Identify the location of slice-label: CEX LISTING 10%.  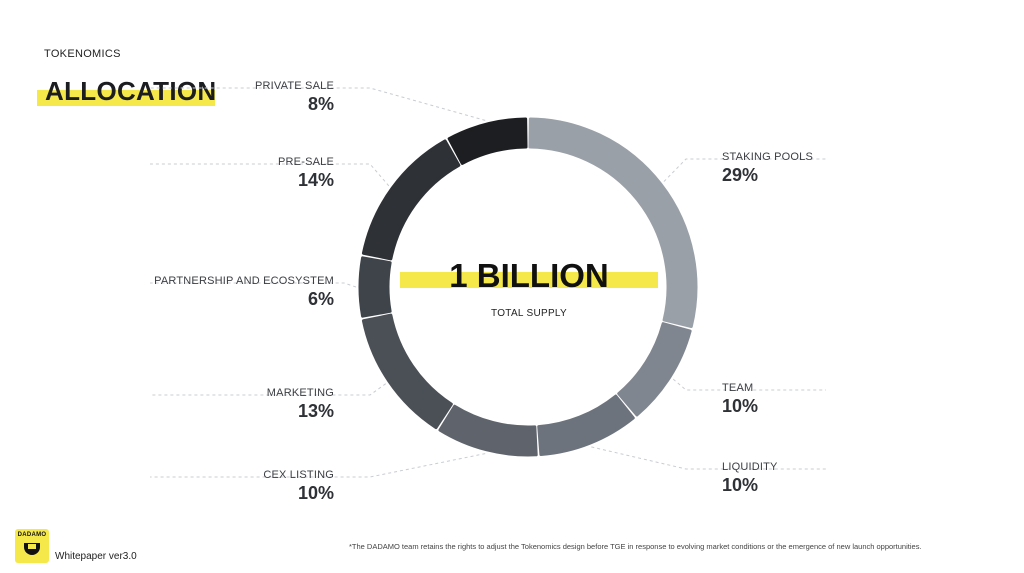
(234, 486).